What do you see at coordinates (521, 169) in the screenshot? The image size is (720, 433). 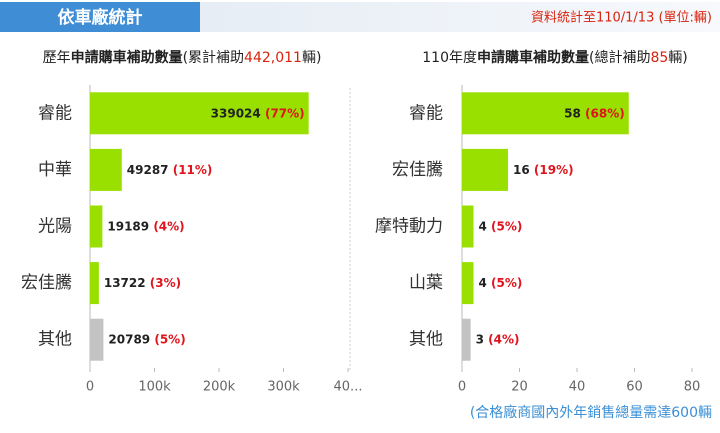 I see `data-label-value: 16` at bounding box center [521, 169].